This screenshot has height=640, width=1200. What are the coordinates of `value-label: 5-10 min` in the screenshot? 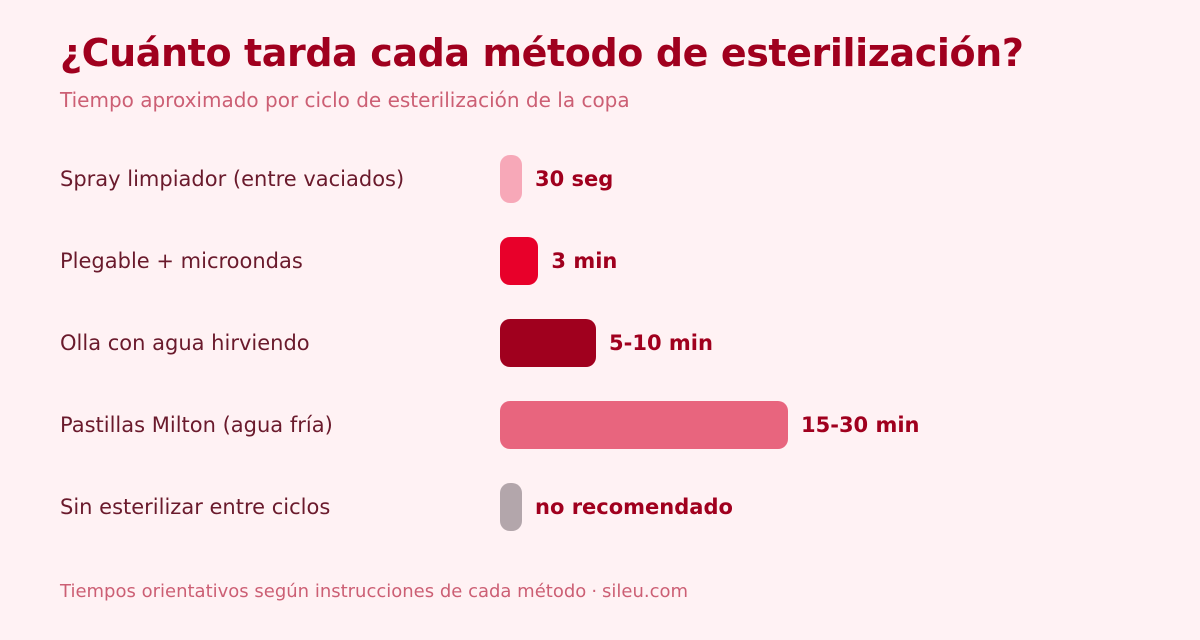 It's located at (661, 343).